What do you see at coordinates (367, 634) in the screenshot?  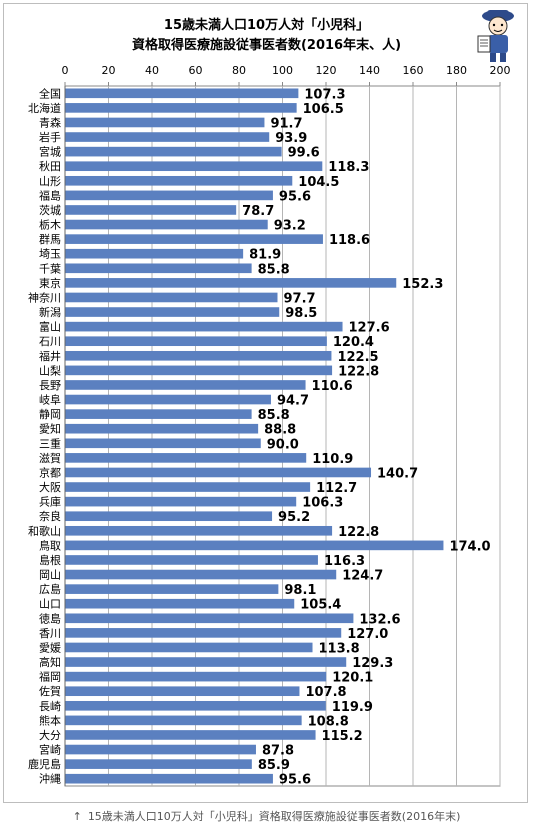 I see `data-label: 127.0` at bounding box center [367, 634].